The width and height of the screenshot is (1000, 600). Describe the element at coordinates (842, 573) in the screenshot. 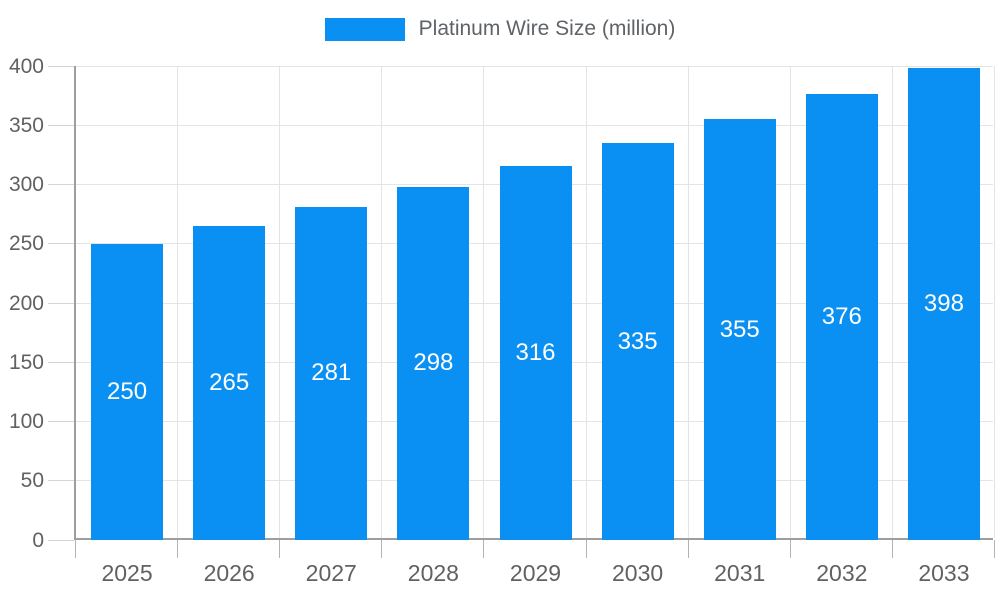

I see `x-axis-category-label: 2032` at that location.